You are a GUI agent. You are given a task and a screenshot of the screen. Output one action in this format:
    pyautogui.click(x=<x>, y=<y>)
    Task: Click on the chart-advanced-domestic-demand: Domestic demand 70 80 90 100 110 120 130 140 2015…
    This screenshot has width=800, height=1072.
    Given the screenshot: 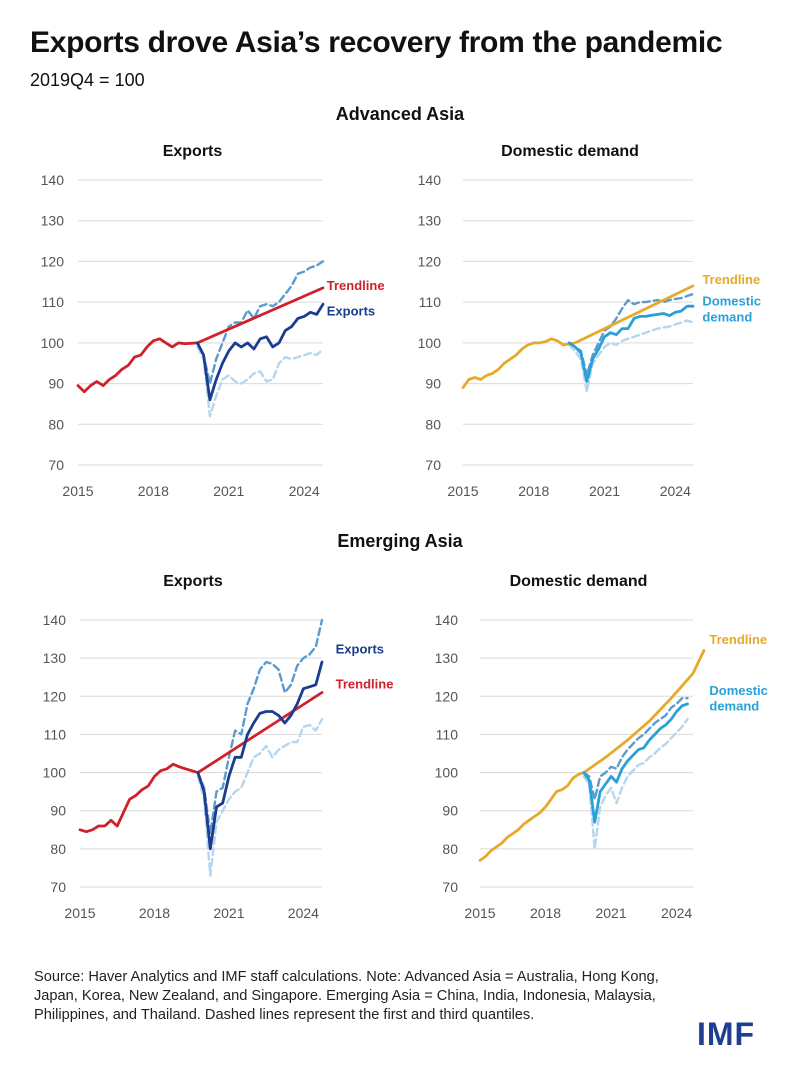 What is the action you would take?
    pyautogui.click(x=589, y=321)
    